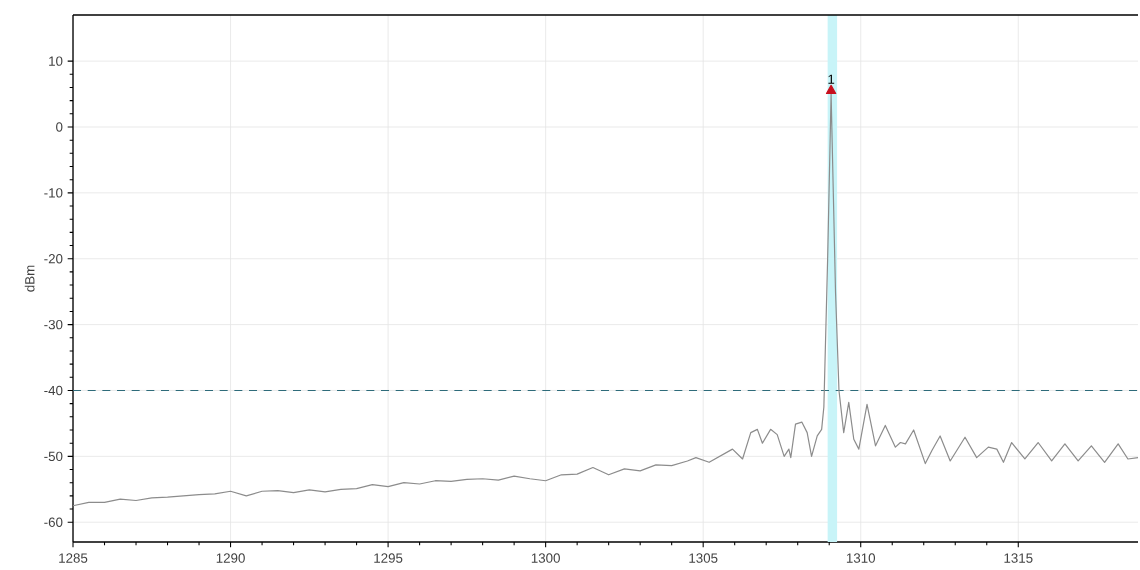 The height and width of the screenshot is (570, 1140). What do you see at coordinates (53, 324) in the screenshot?
I see `y-tick-label: -30` at bounding box center [53, 324].